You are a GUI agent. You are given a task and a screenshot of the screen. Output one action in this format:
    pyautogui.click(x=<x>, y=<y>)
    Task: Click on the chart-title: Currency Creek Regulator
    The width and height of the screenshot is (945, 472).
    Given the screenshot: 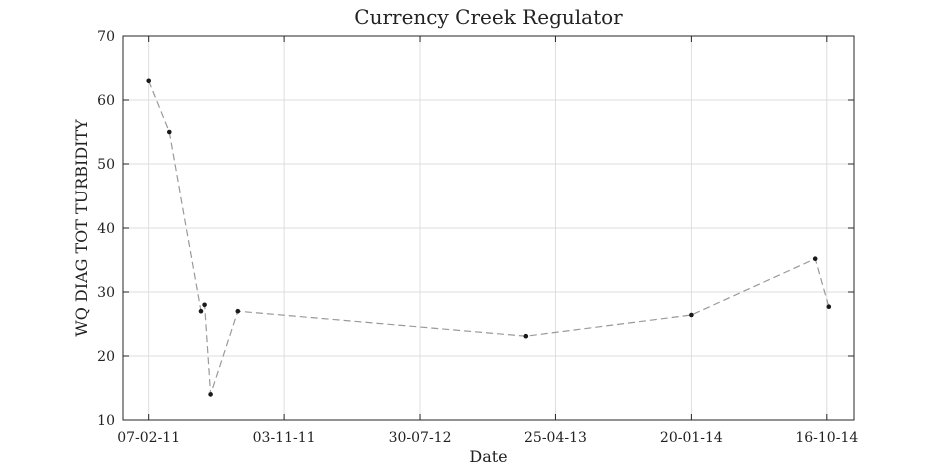 What is the action you would take?
    pyautogui.click(x=488, y=17)
    